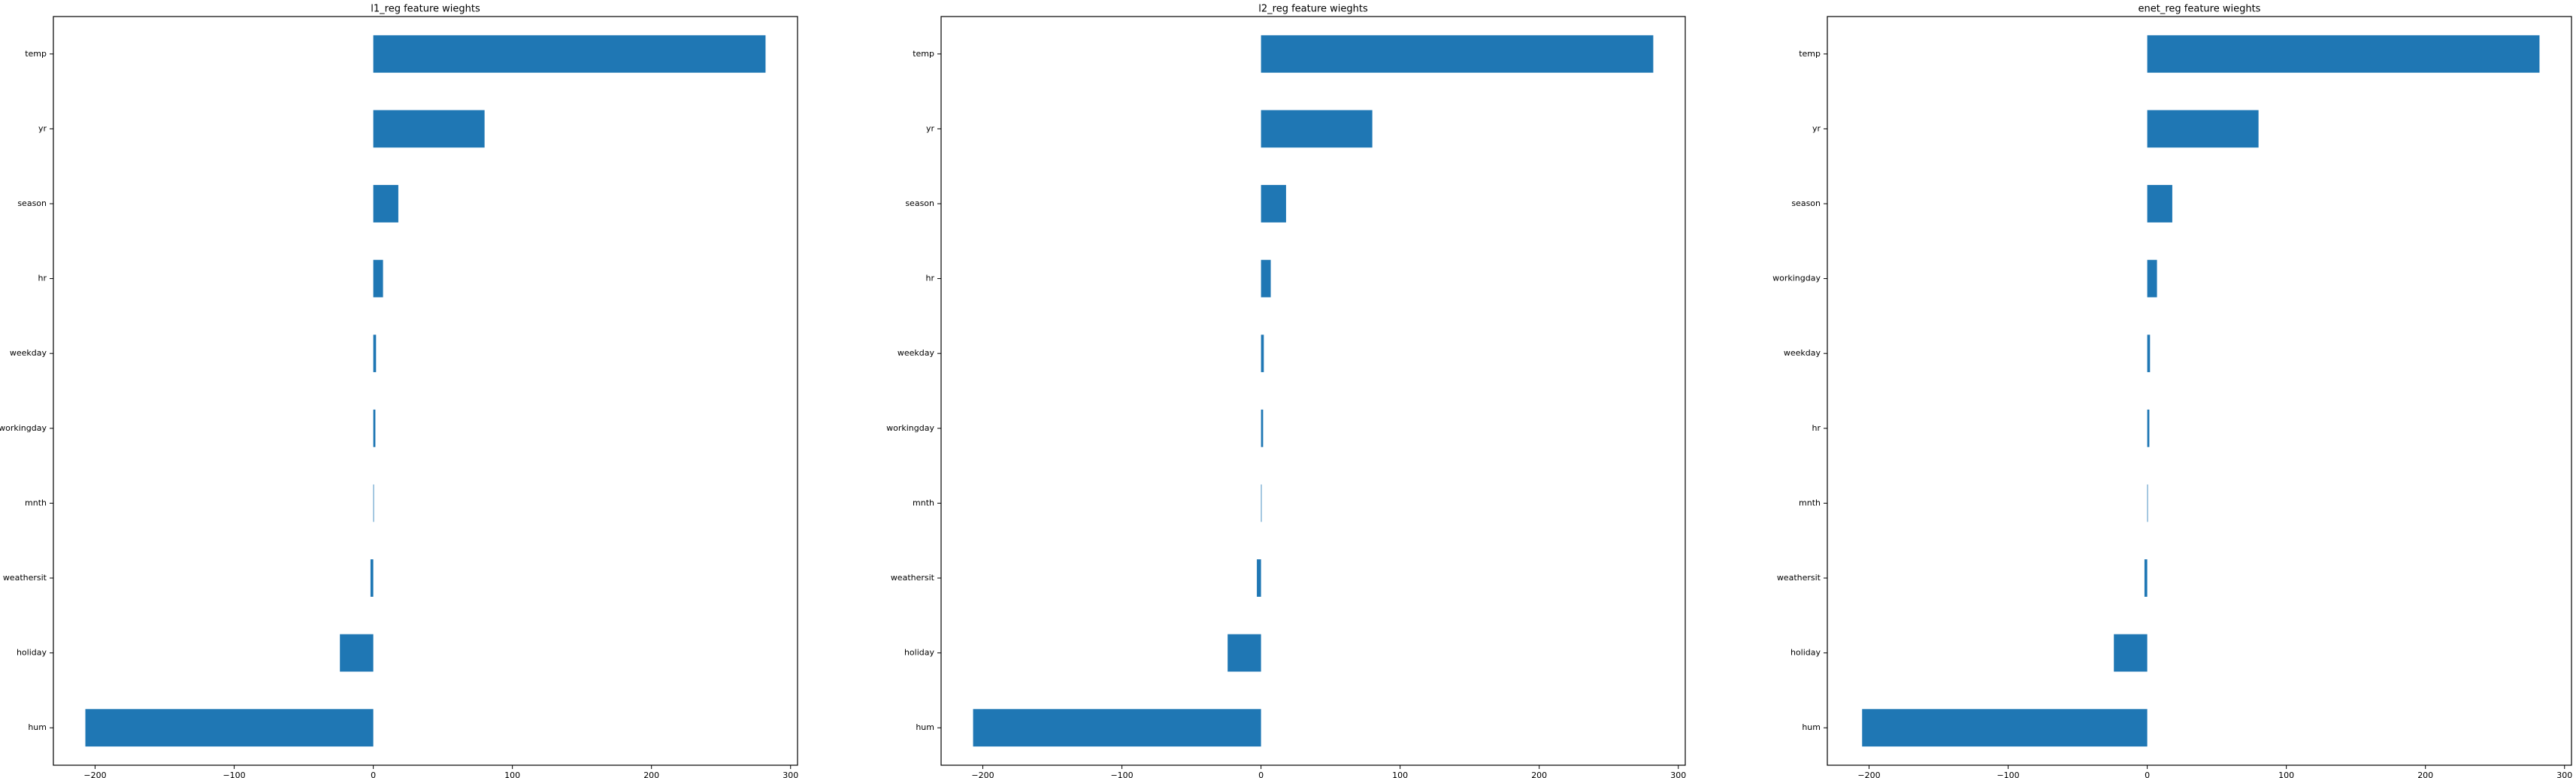  I want to click on bar-mnth, so click(1261, 503).